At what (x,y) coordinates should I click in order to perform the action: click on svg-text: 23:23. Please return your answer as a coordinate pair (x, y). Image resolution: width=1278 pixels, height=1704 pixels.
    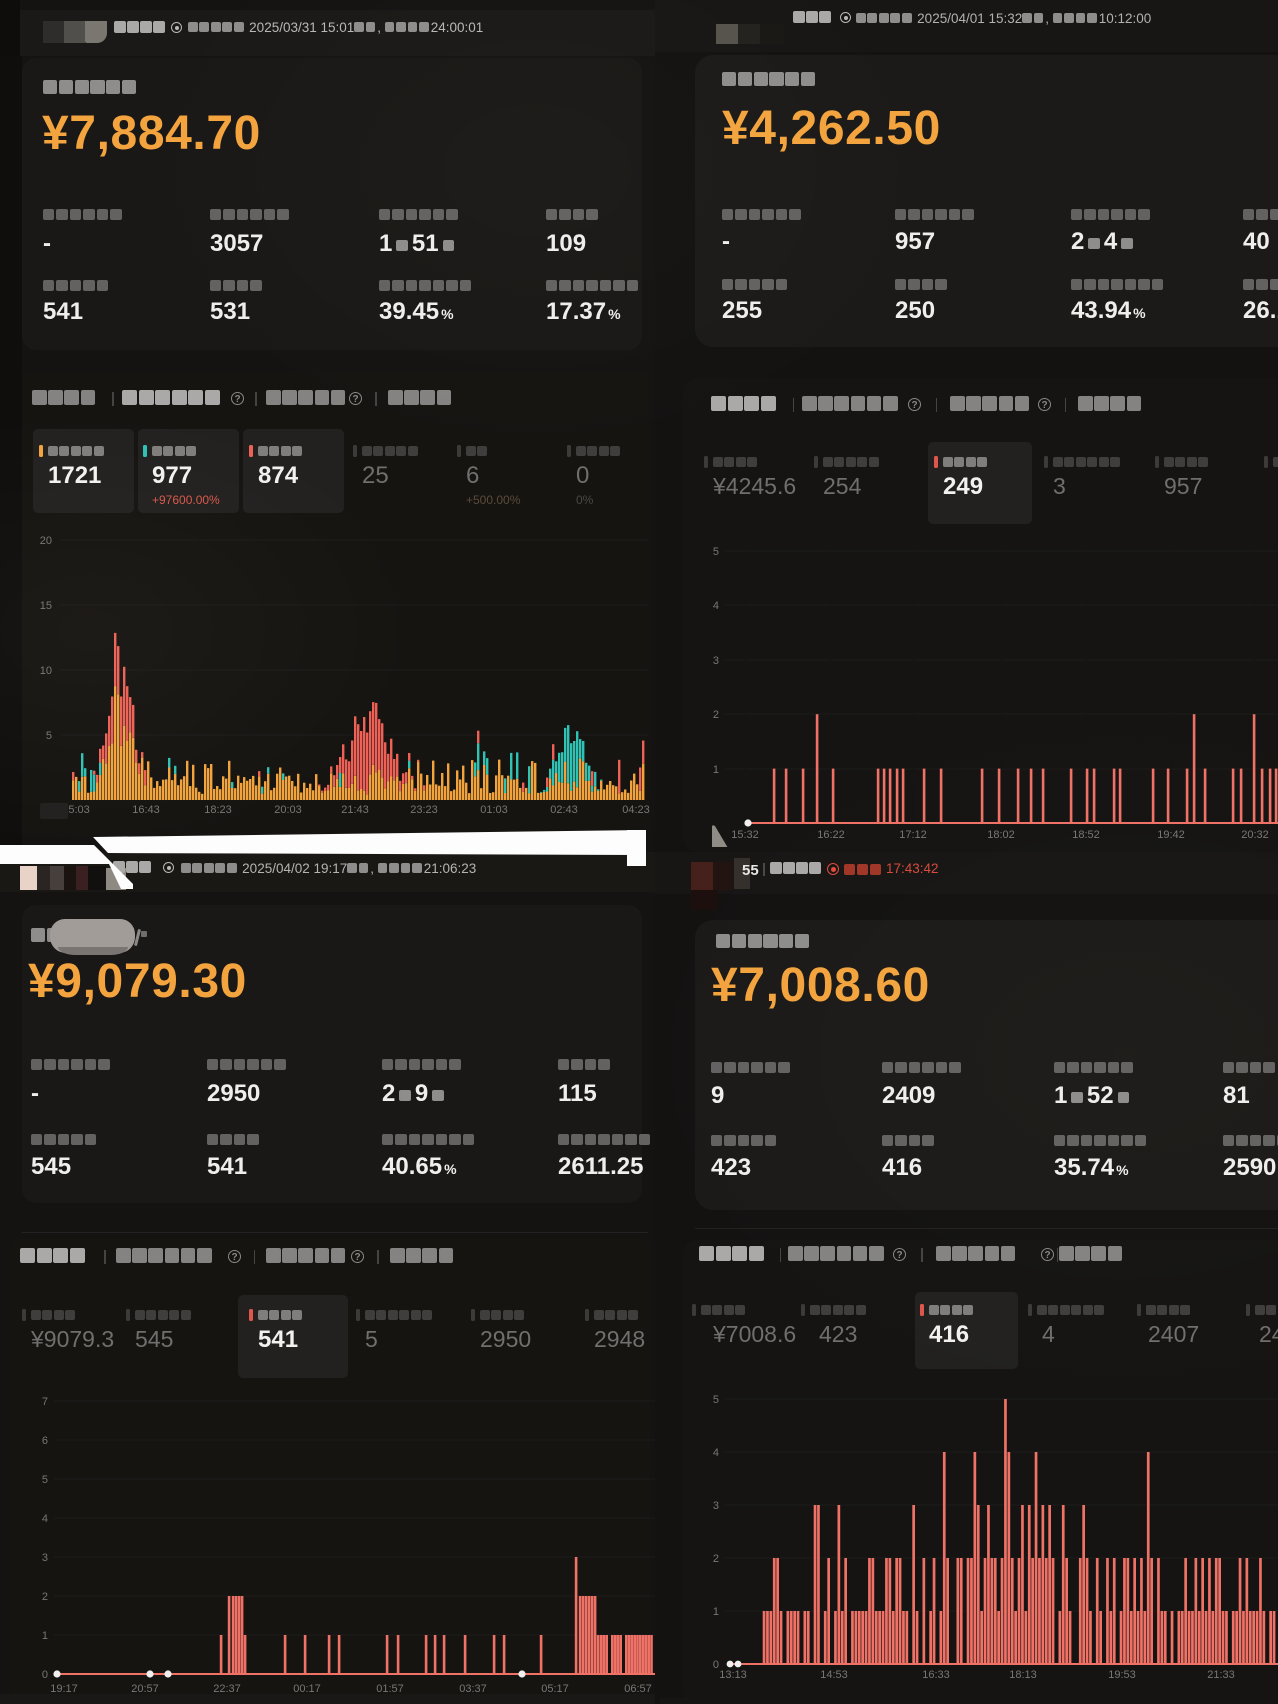
    Looking at the image, I should click on (424, 810).